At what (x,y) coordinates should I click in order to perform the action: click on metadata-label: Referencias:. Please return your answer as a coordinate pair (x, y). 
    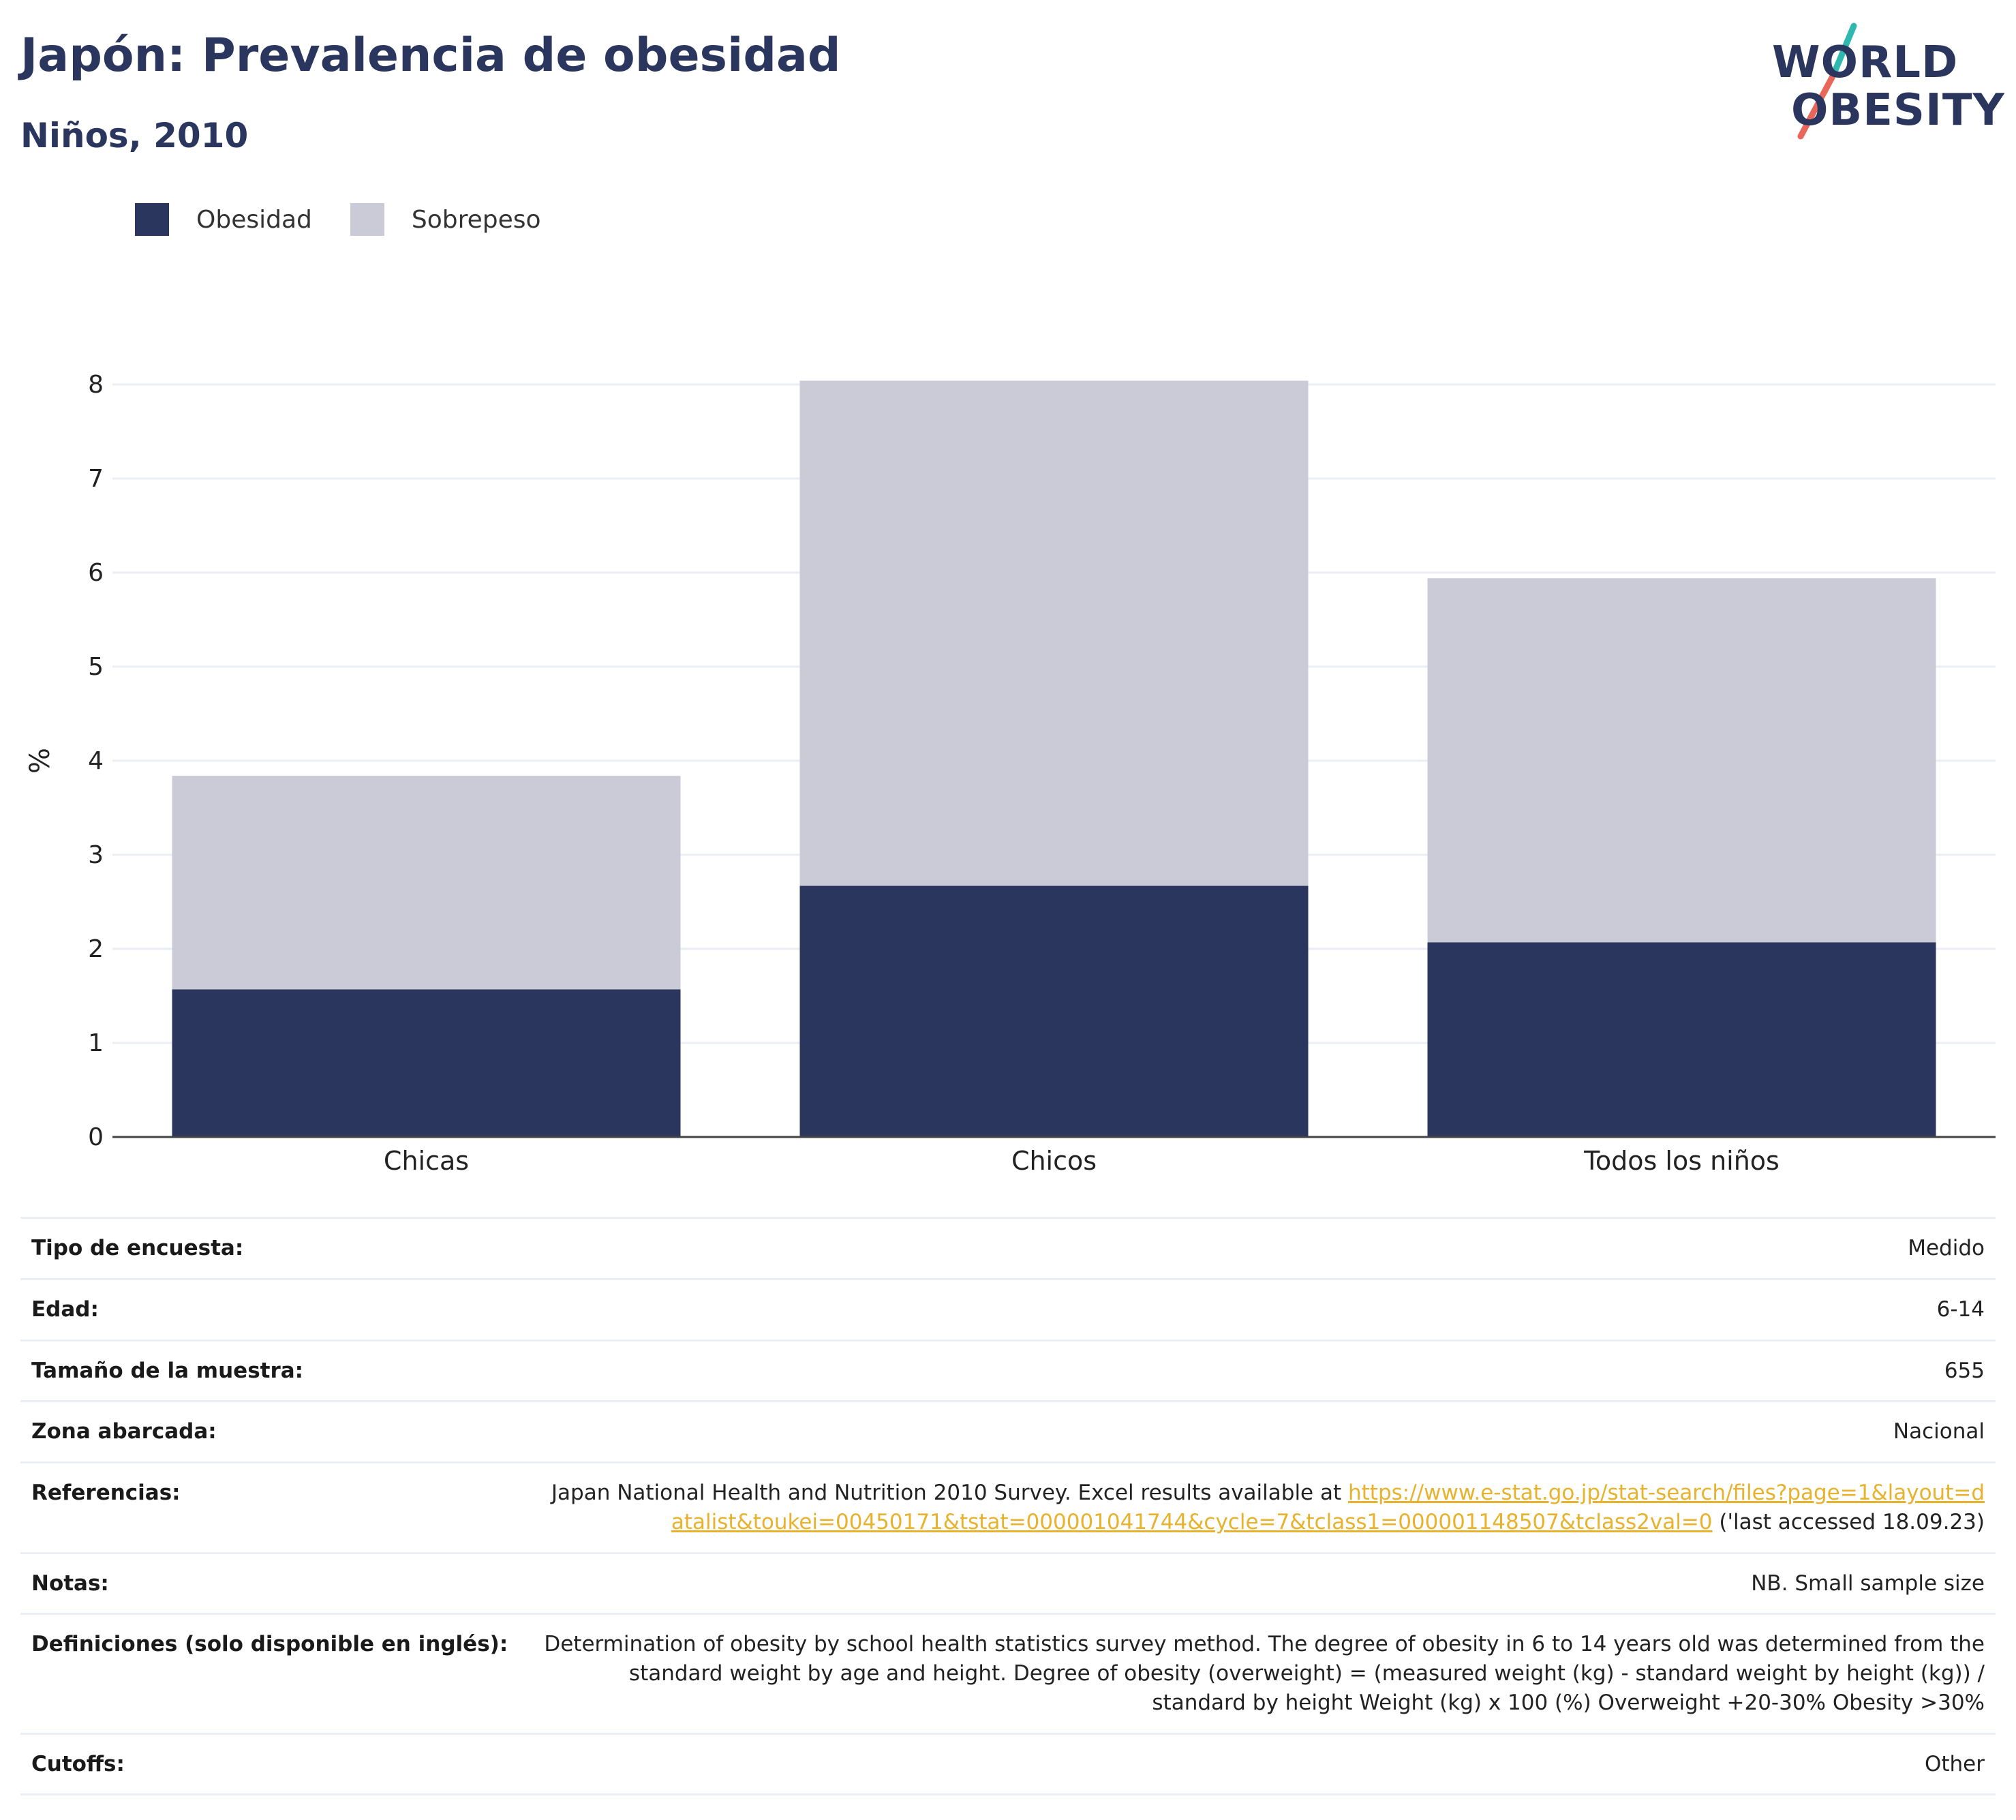
    Looking at the image, I should click on (276, 1507).